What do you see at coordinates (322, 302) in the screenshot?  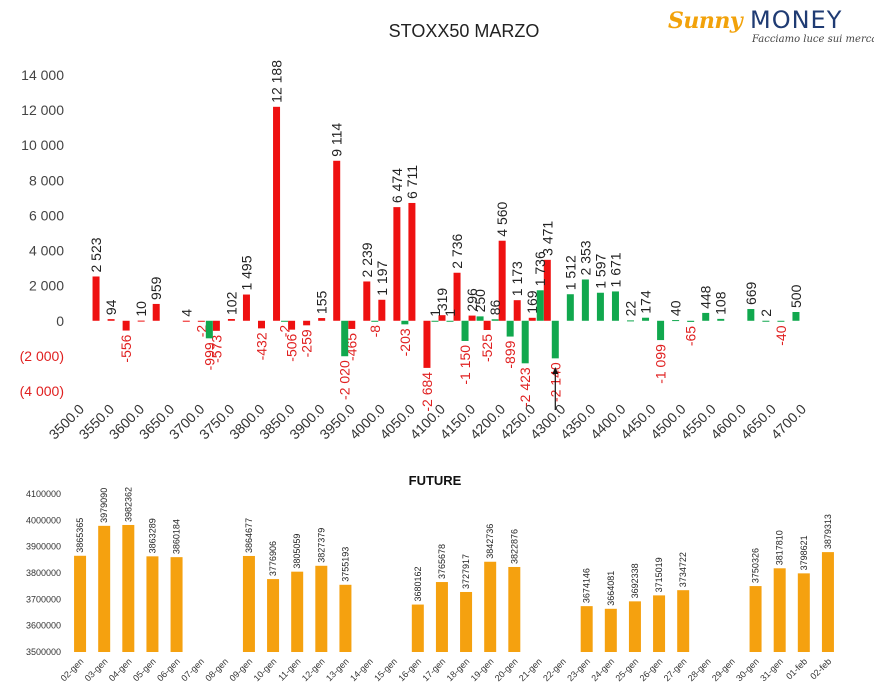 I see `bar-value-label: 155` at bounding box center [322, 302].